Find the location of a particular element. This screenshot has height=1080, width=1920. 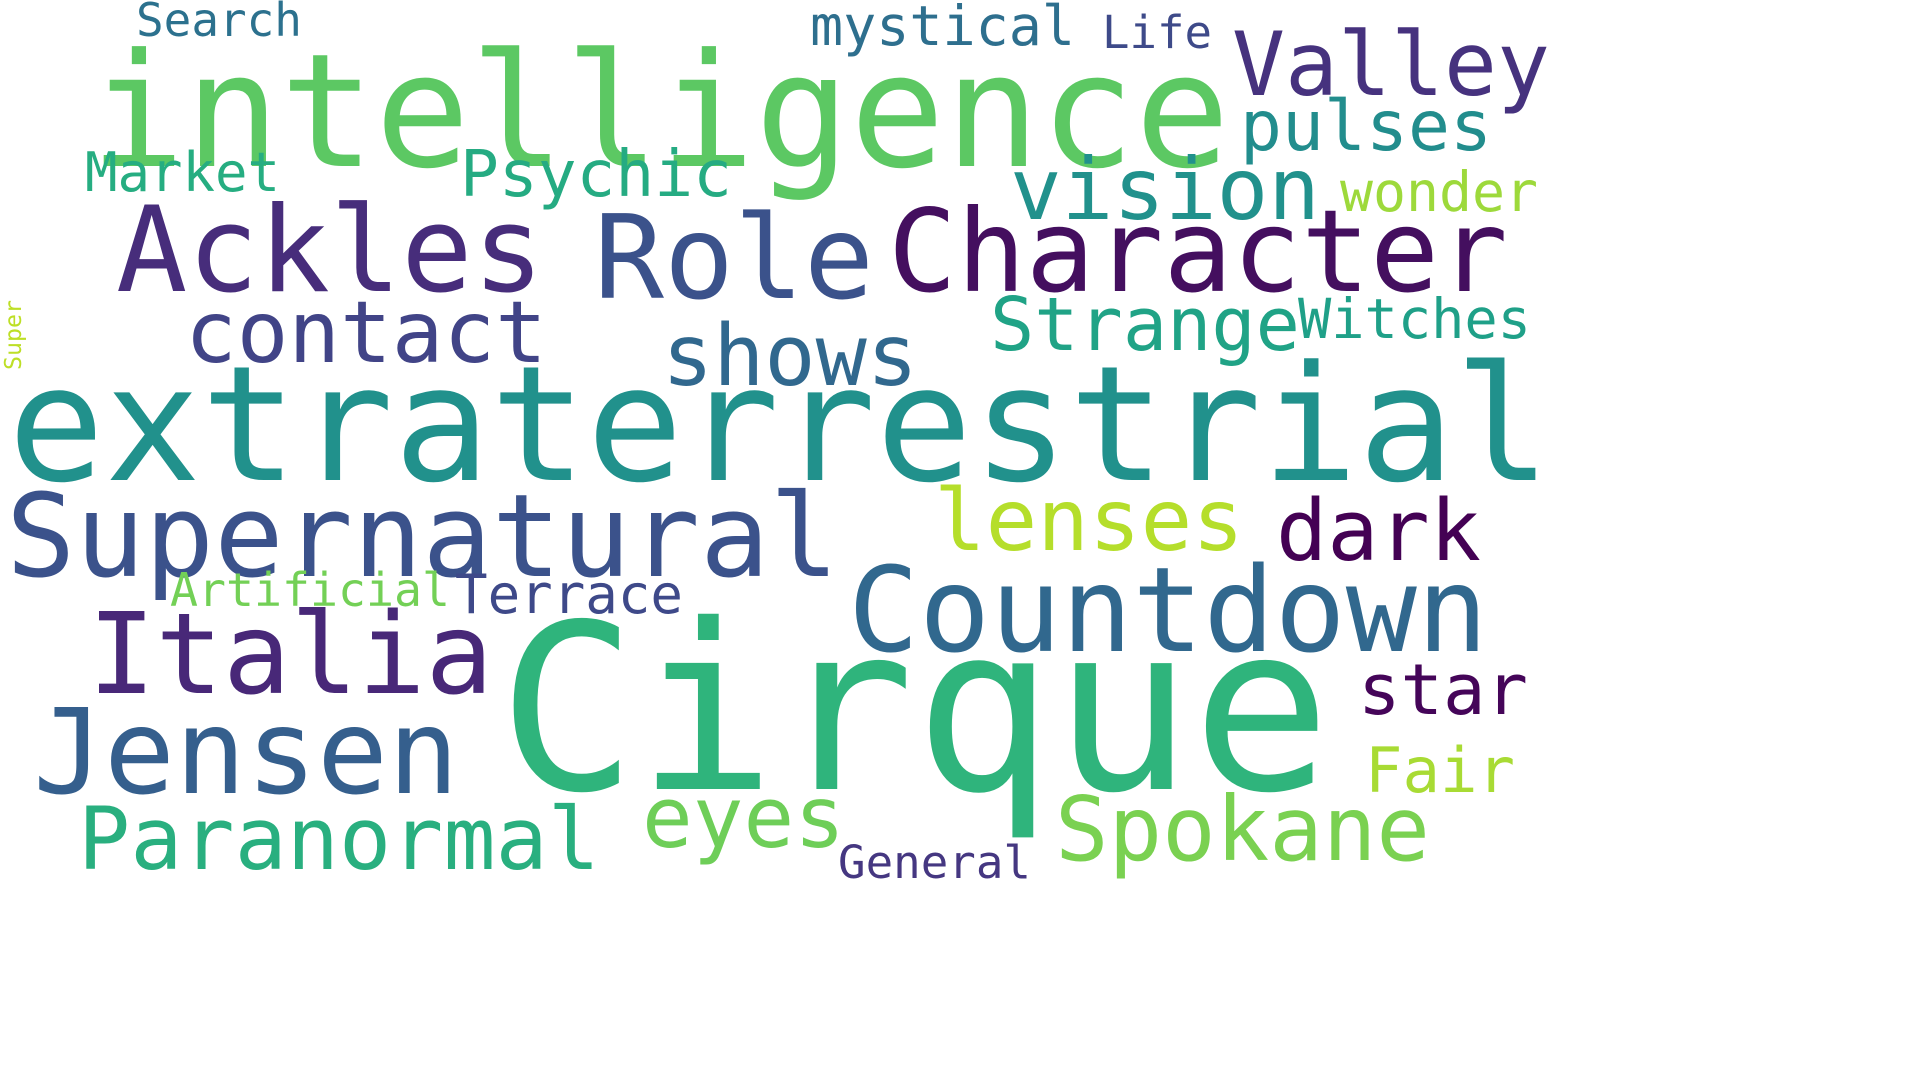

word-character: Character is located at coordinates (1198, 251).